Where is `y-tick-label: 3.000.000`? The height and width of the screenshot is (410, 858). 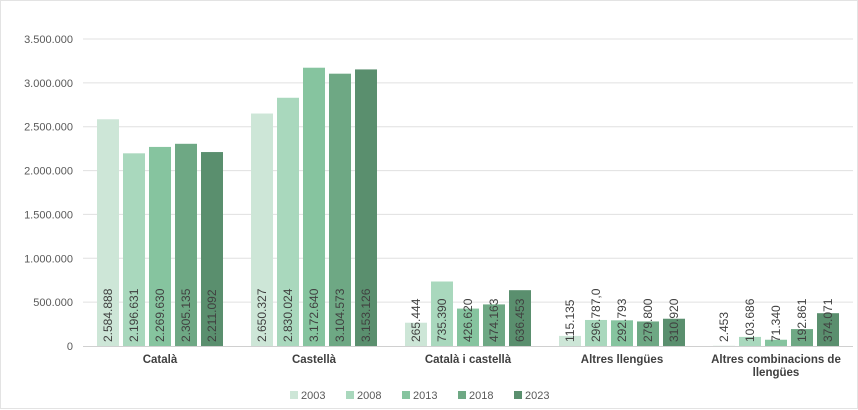 y-tick-label: 3.000.000 is located at coordinates (48, 84).